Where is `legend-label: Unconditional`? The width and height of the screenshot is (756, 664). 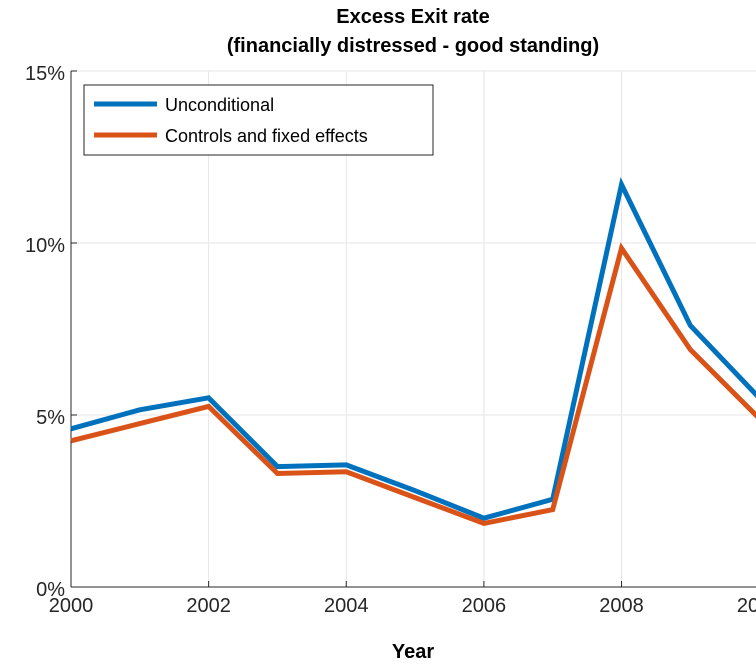
legend-label: Unconditional is located at coordinates (219, 105).